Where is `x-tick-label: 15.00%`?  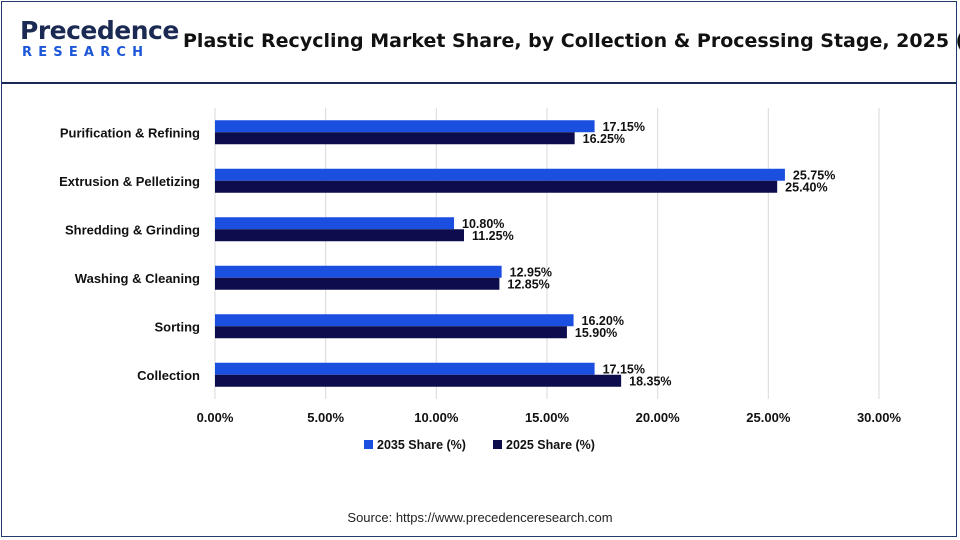 x-tick-label: 15.00% is located at coordinates (547, 417).